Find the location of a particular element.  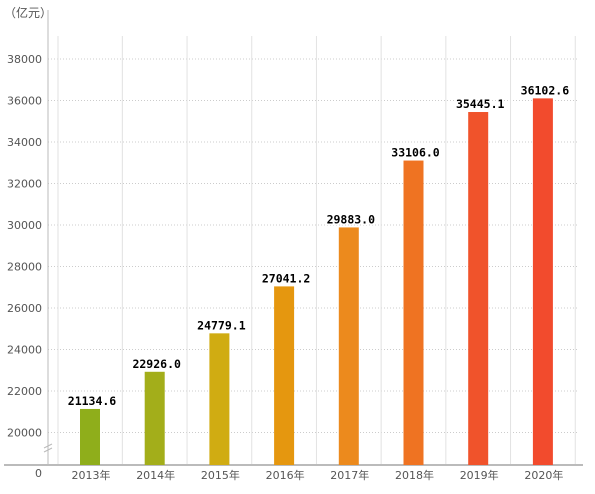

x-tick-label: 2013年 is located at coordinates (91, 475).